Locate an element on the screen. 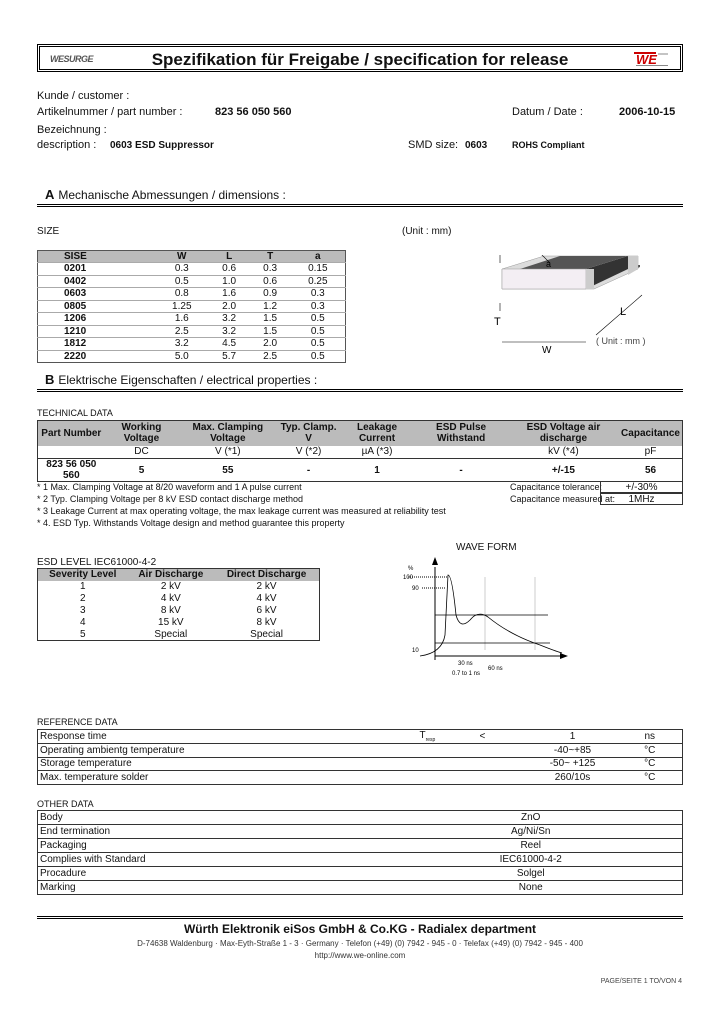 Image resolution: width=720 pixels, height=1012 pixels. we-logo-icon: WE is located at coordinates (651, 59).